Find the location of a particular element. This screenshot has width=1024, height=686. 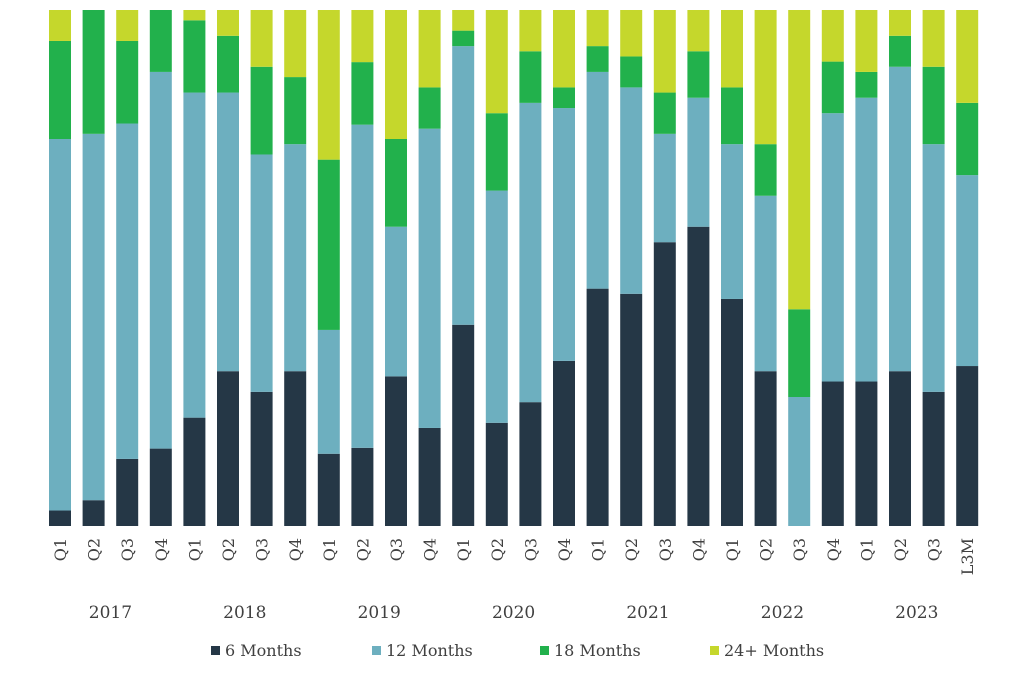

legend-item: 6 Months is located at coordinates (256, 650).